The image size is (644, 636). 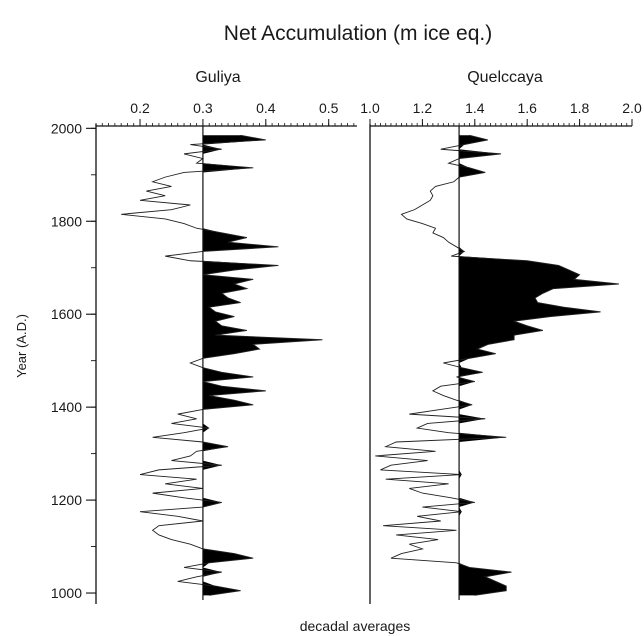 What do you see at coordinates (358, 33) in the screenshot?
I see `chart-title: Net Accumulation (m ice eq.)` at bounding box center [358, 33].